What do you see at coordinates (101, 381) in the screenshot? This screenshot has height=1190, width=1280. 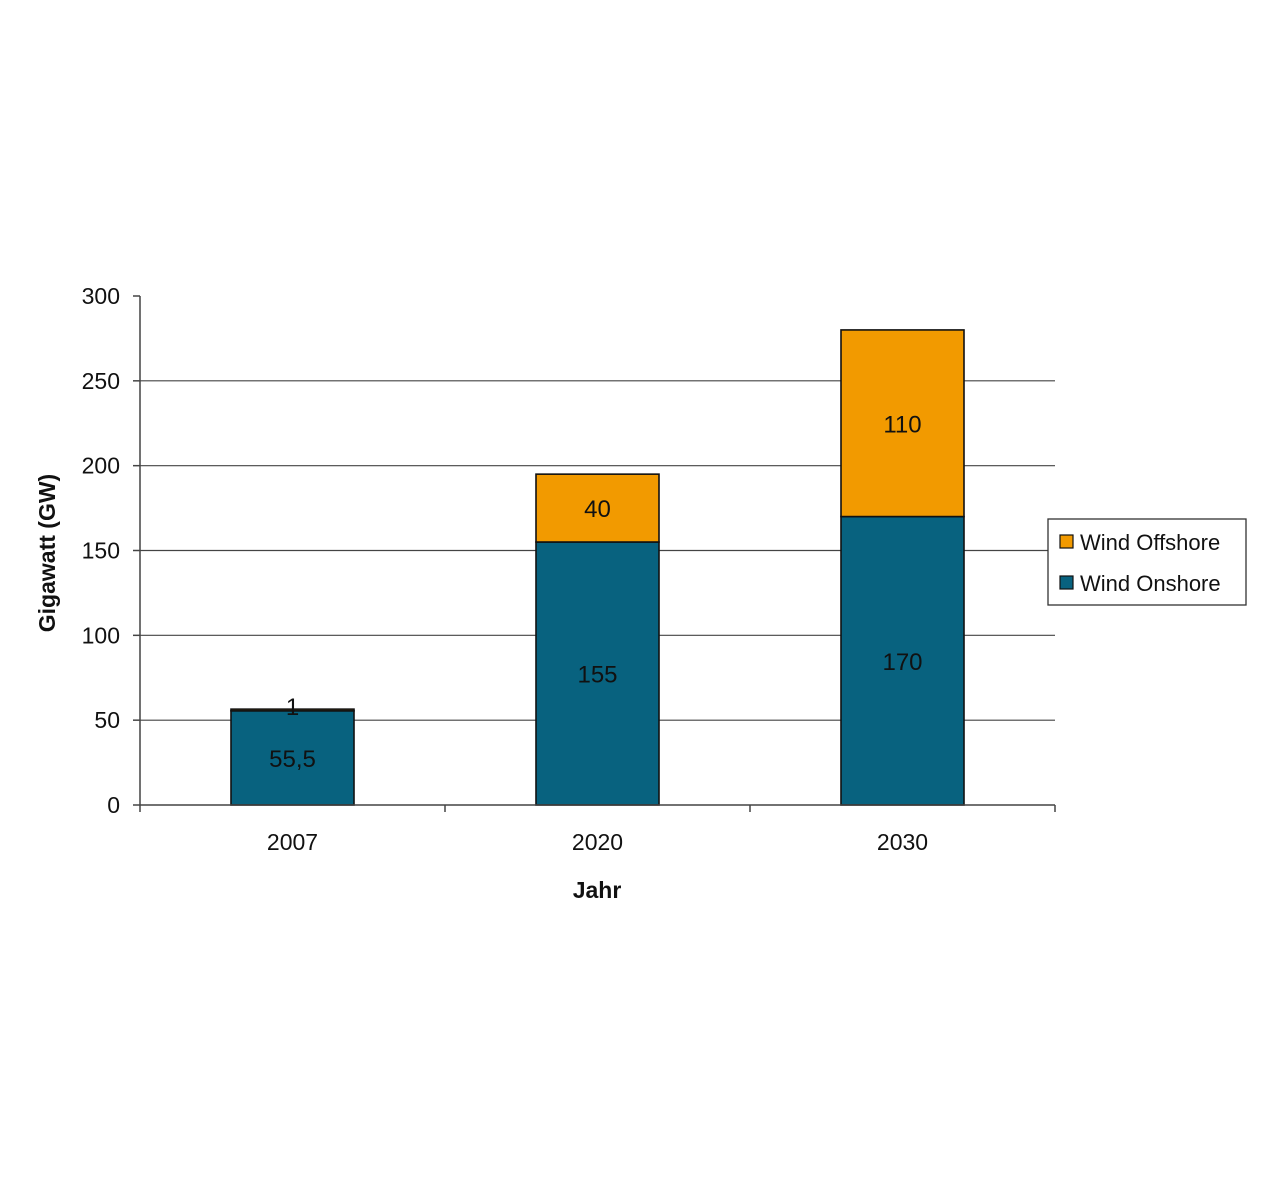 I see `y-tick-label: 250` at bounding box center [101, 381].